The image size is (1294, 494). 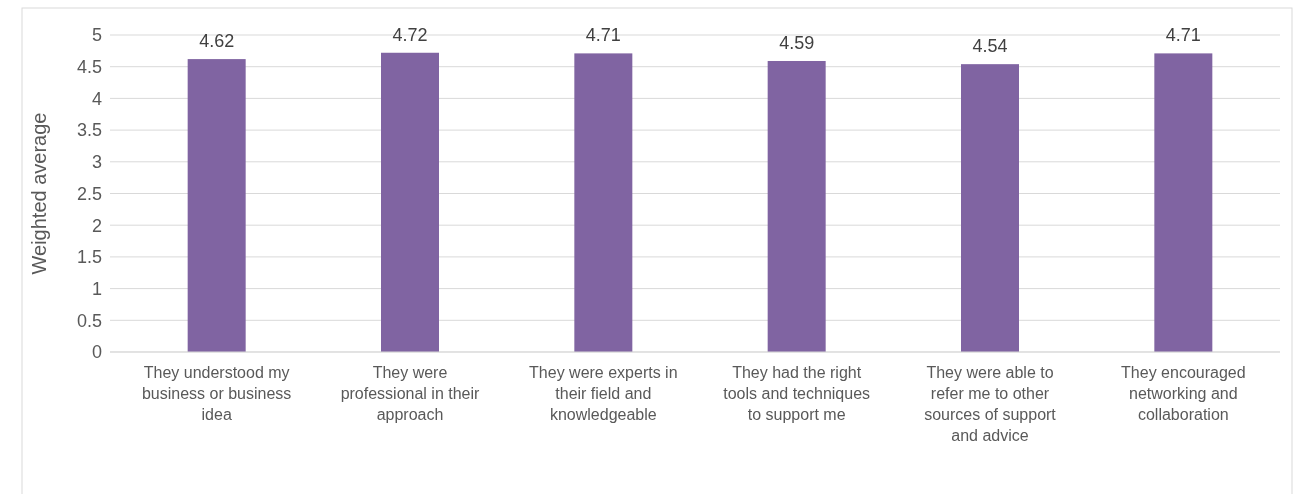 What do you see at coordinates (990, 46) in the screenshot?
I see `data-label: 4.54` at bounding box center [990, 46].